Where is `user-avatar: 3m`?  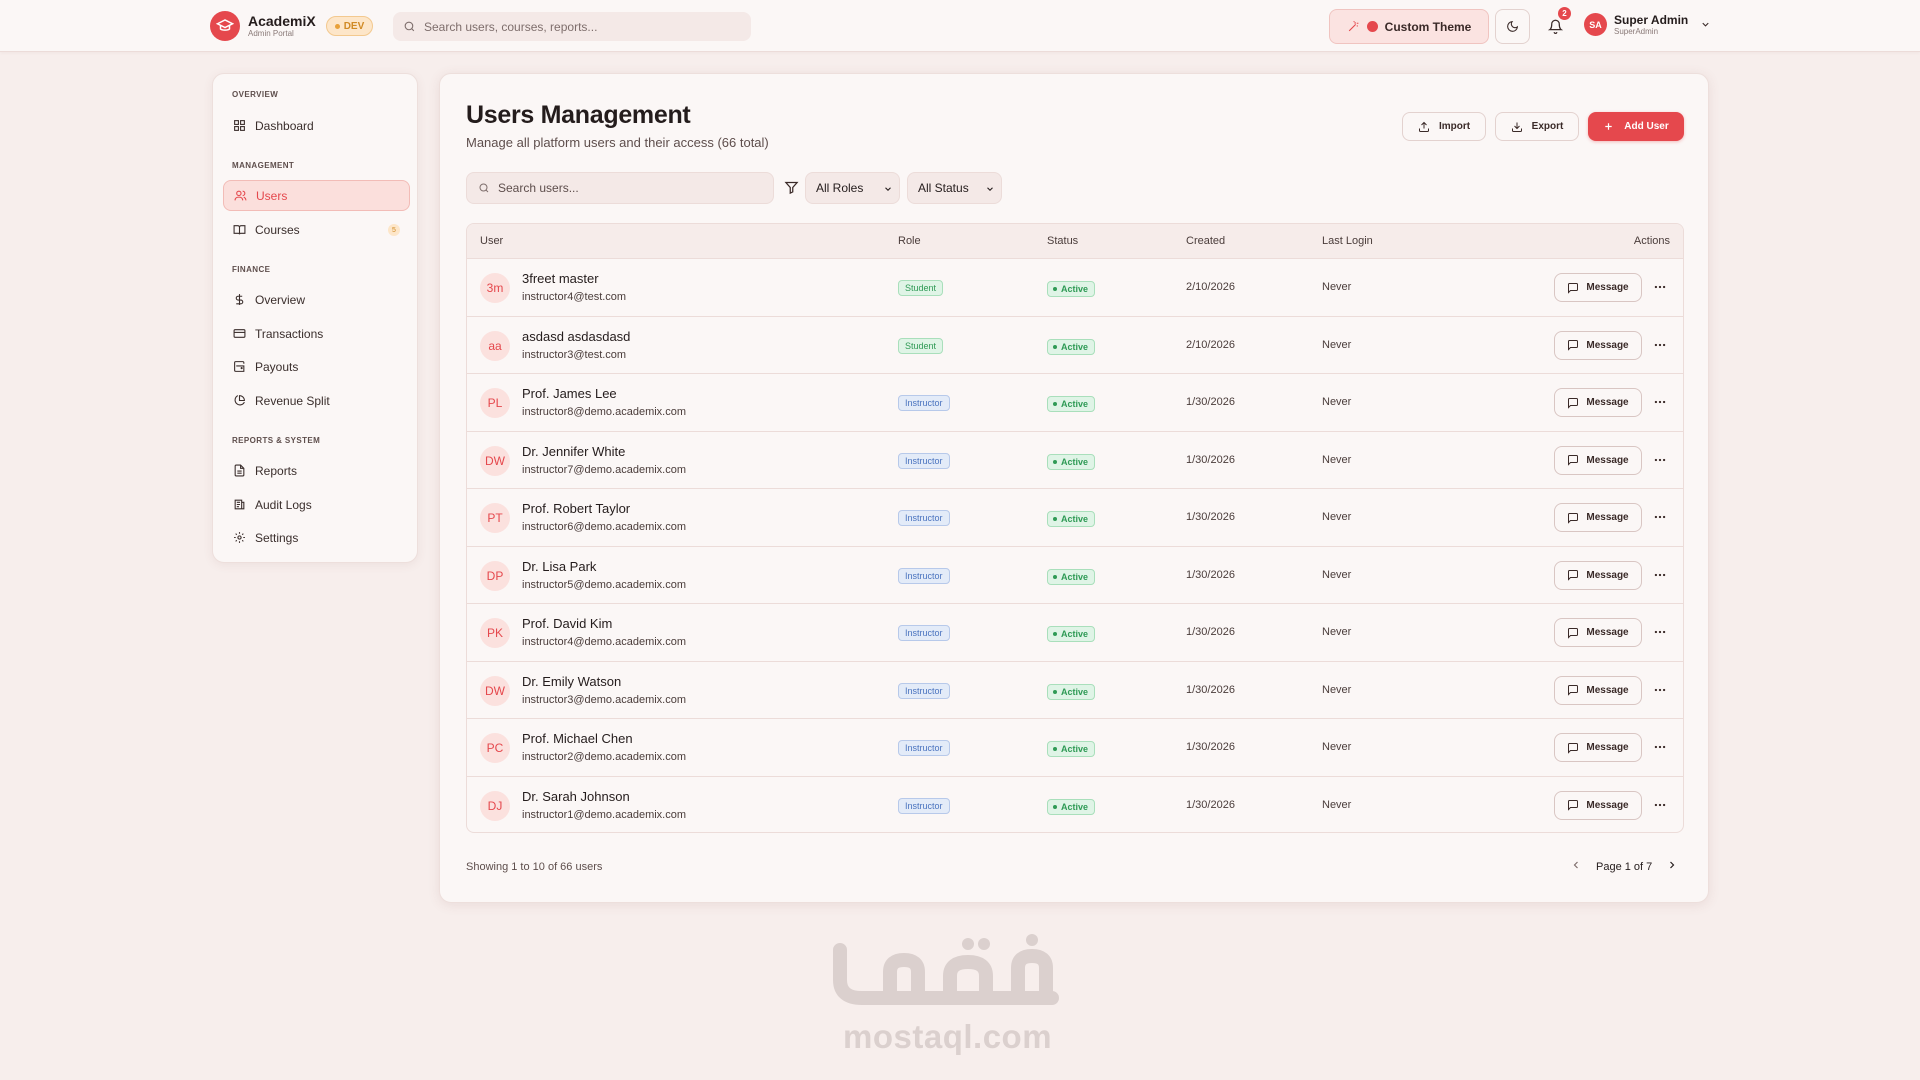 user-avatar: 3m is located at coordinates (495, 288).